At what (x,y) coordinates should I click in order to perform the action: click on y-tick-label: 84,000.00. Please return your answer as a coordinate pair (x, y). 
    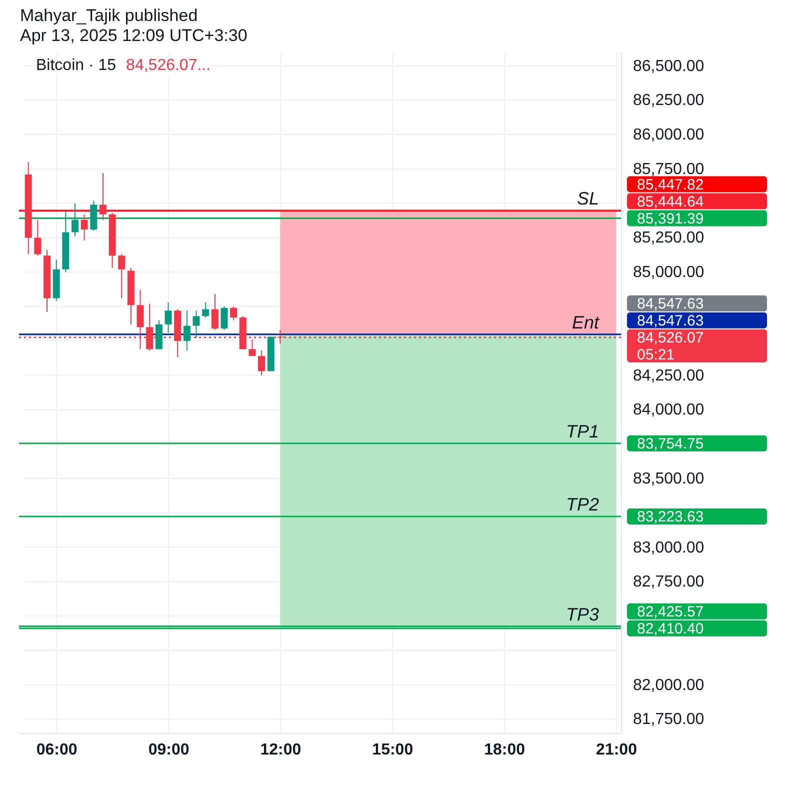
    Looking at the image, I should click on (668, 410).